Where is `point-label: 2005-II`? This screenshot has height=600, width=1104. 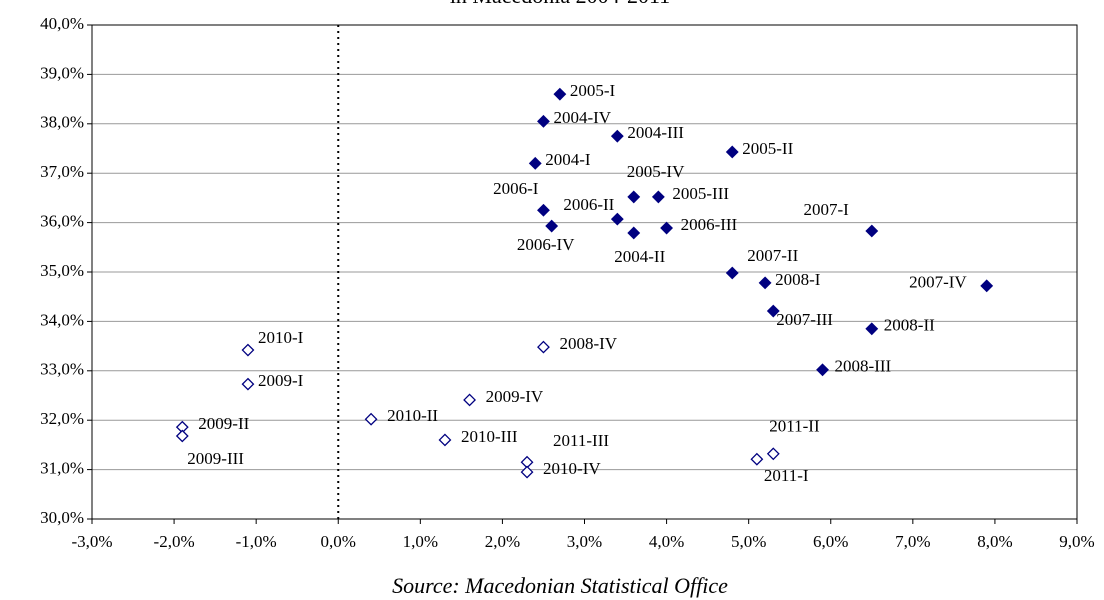
point-label: 2005-II is located at coordinates (767, 148).